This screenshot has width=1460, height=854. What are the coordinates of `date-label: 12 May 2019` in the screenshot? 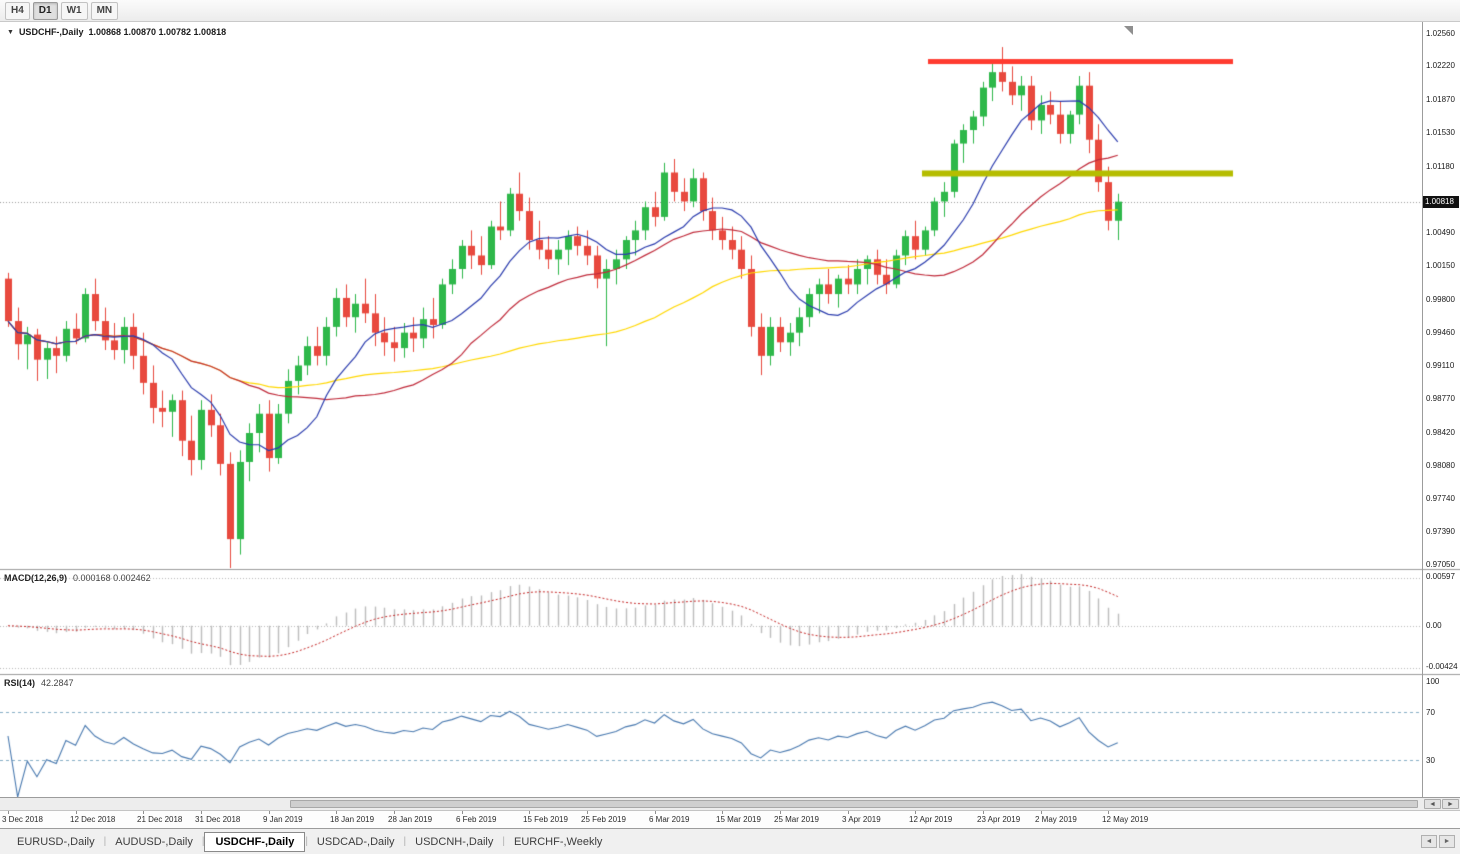 It's located at (1125, 819).